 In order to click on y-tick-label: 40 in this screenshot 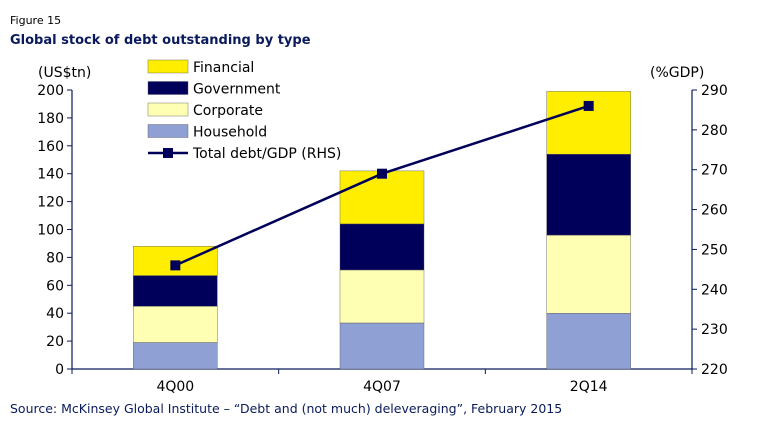, I will do `click(55, 314)`.